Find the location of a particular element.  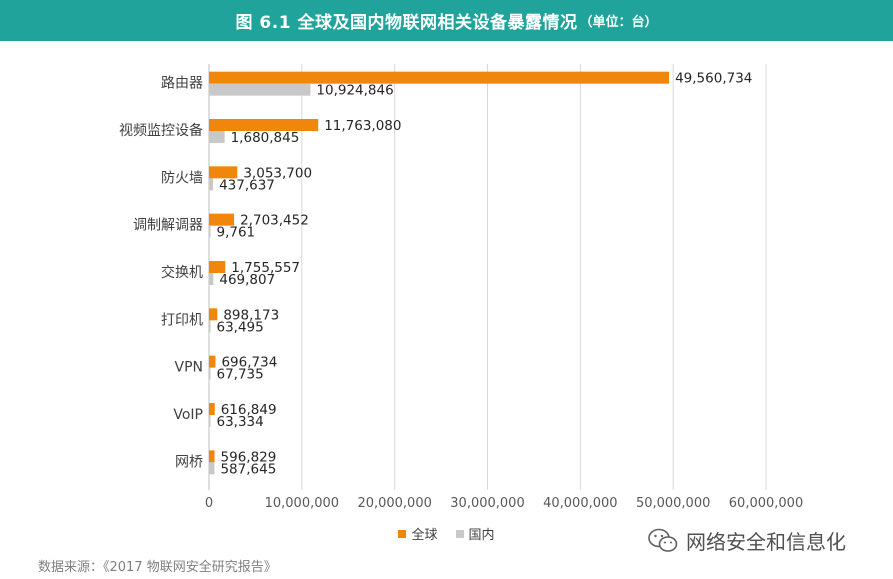

value-label-domestic: 10,924,846 is located at coordinates (354, 91).